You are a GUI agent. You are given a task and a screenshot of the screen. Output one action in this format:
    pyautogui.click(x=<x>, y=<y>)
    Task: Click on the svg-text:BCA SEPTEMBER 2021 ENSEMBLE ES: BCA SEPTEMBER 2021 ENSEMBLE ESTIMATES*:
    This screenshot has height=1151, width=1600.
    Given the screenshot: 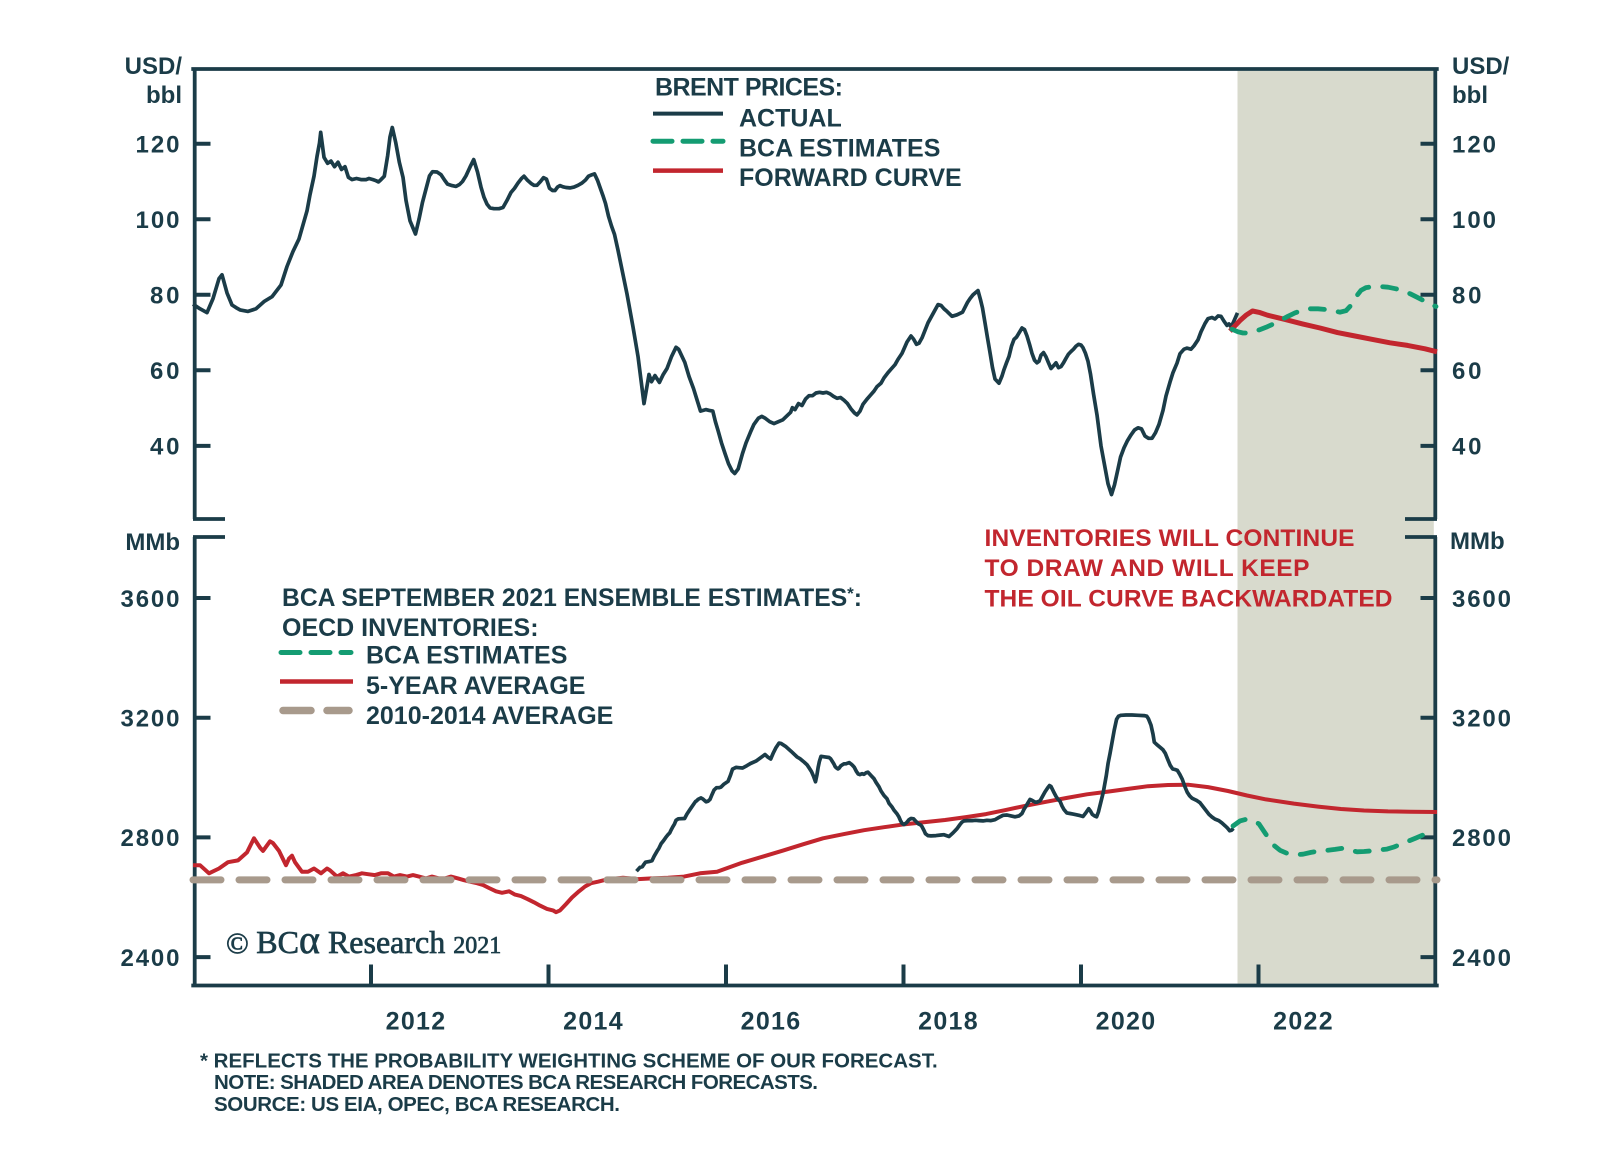 What is the action you would take?
    pyautogui.click(x=572, y=598)
    